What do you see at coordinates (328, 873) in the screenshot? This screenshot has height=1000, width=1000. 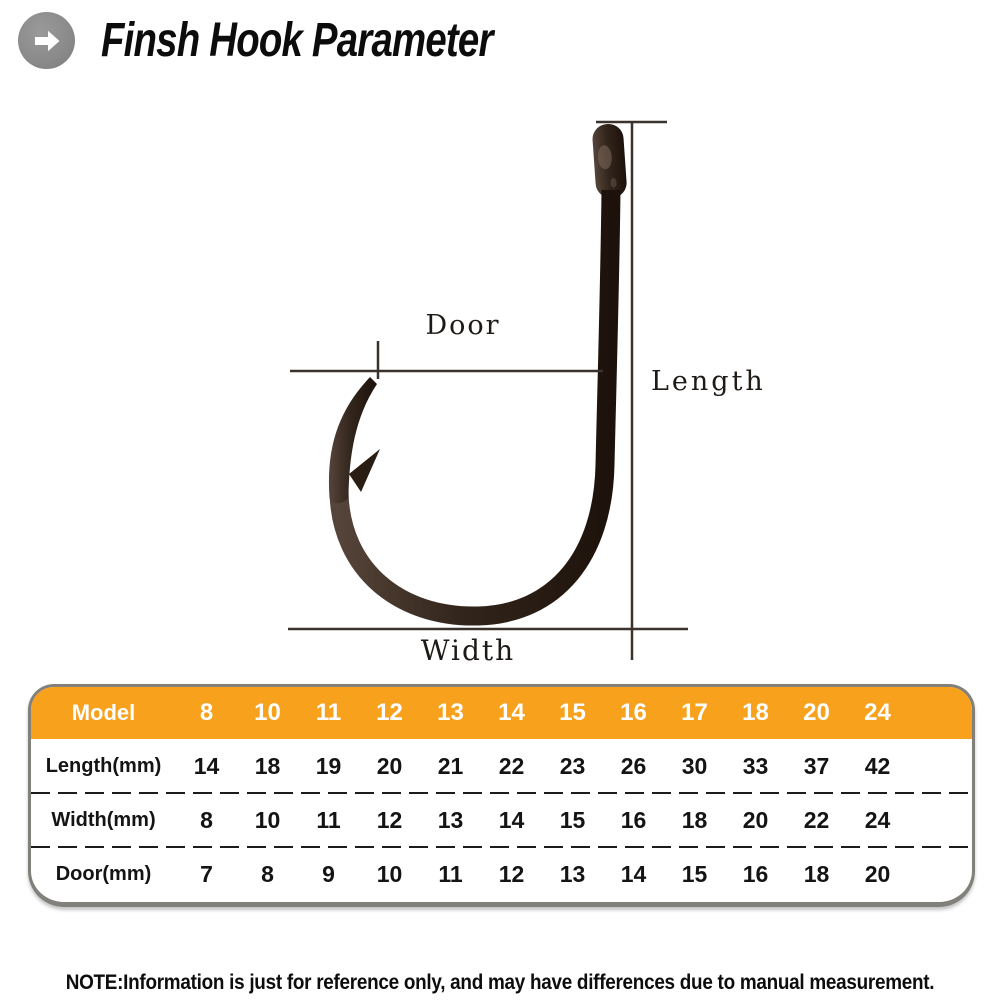 I see `table-cell: 9` at bounding box center [328, 873].